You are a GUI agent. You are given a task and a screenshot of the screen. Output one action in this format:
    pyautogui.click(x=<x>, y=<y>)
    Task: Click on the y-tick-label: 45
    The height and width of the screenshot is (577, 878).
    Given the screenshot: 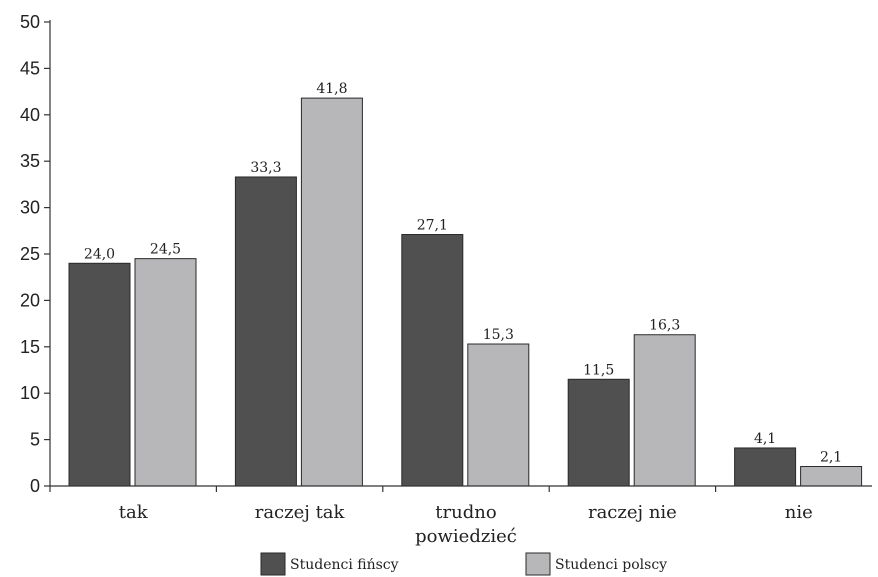 What is the action you would take?
    pyautogui.click(x=30, y=68)
    